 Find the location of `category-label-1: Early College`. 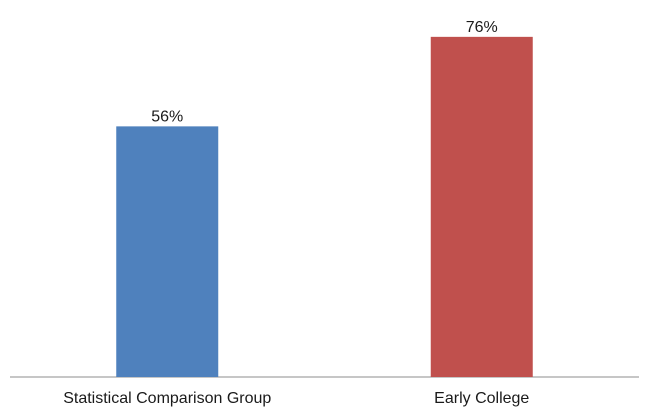

category-label-1: Early College is located at coordinates (481, 398).